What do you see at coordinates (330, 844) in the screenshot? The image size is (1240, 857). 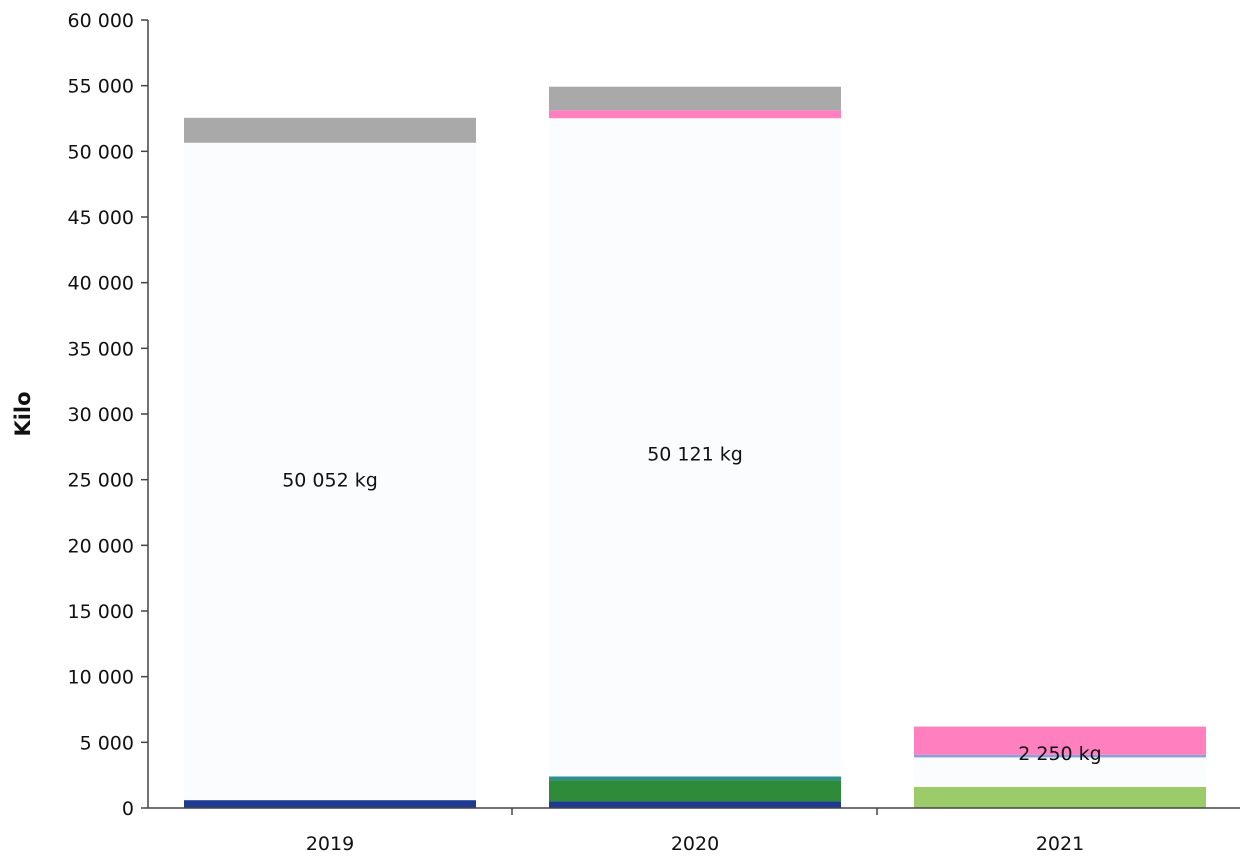 I see `x-tick-label-2019: 2019` at bounding box center [330, 844].